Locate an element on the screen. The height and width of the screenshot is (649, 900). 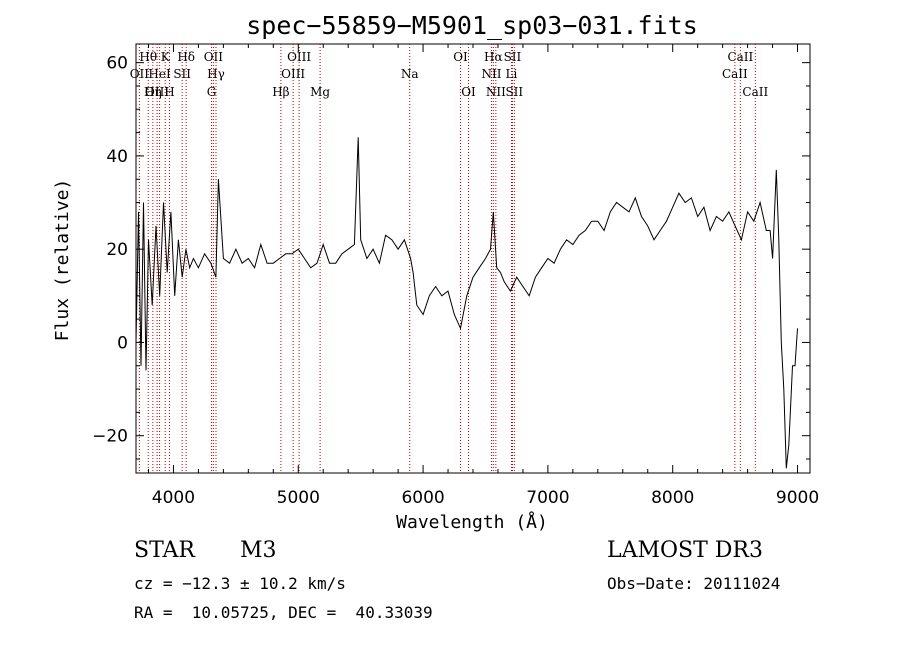
y-tick-label: −20 is located at coordinates (110, 437).